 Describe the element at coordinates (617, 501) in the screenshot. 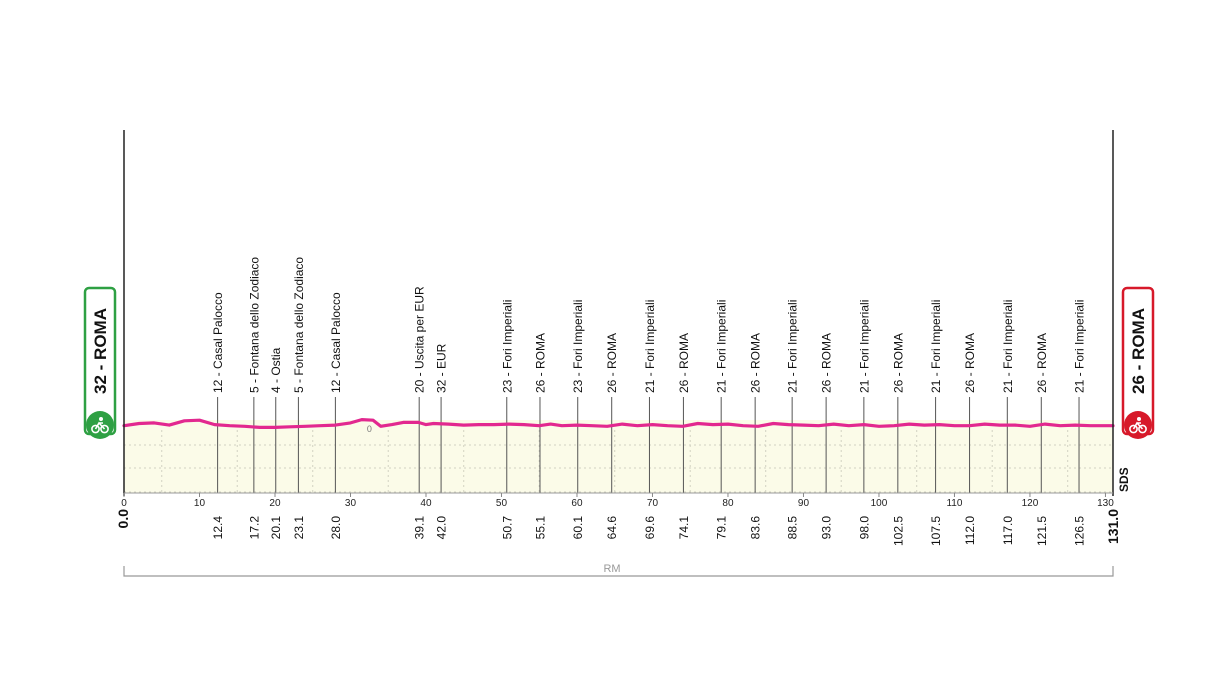

I see `x-axis-ticks: 0 10 20 30 40 50 60 70 80 90 100 110 120 130` at that location.